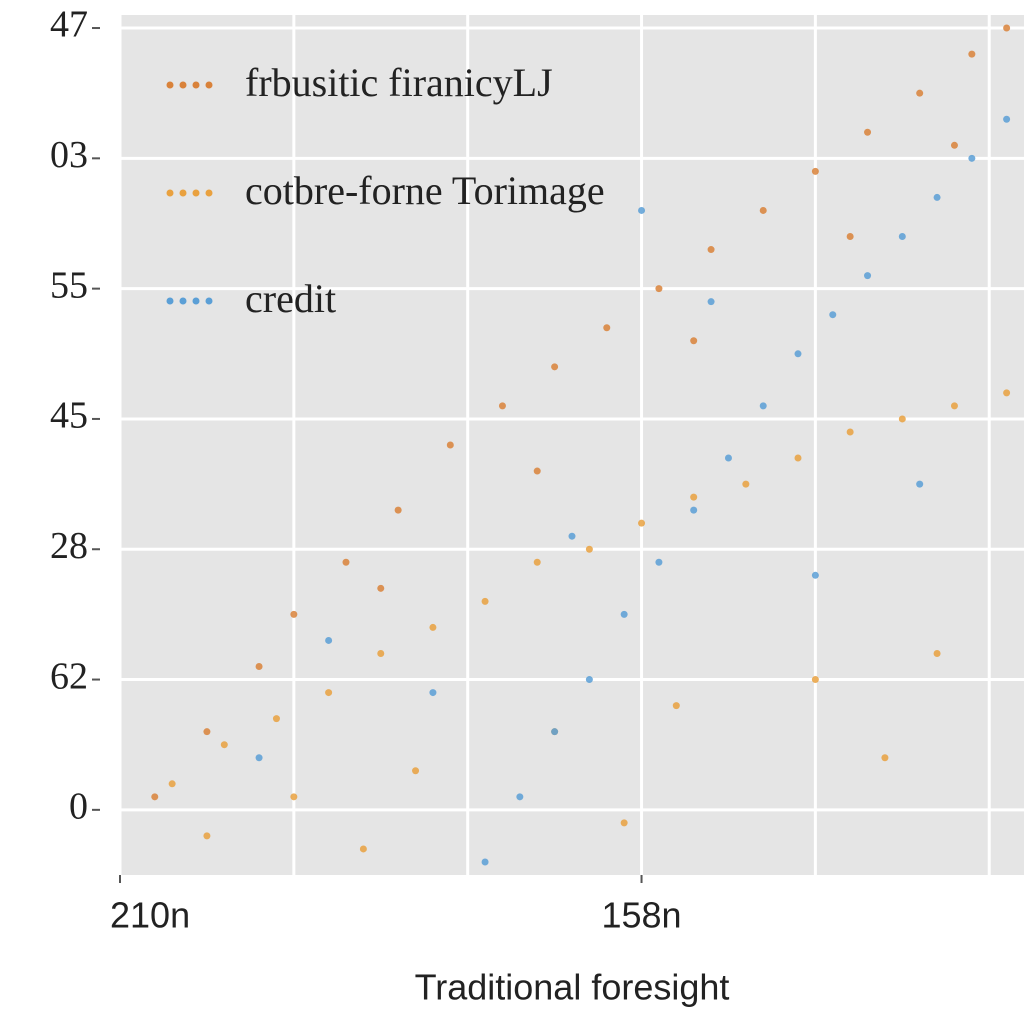  What do you see at coordinates (78, 807) in the screenshot?
I see `y-tick-label: 0` at bounding box center [78, 807].